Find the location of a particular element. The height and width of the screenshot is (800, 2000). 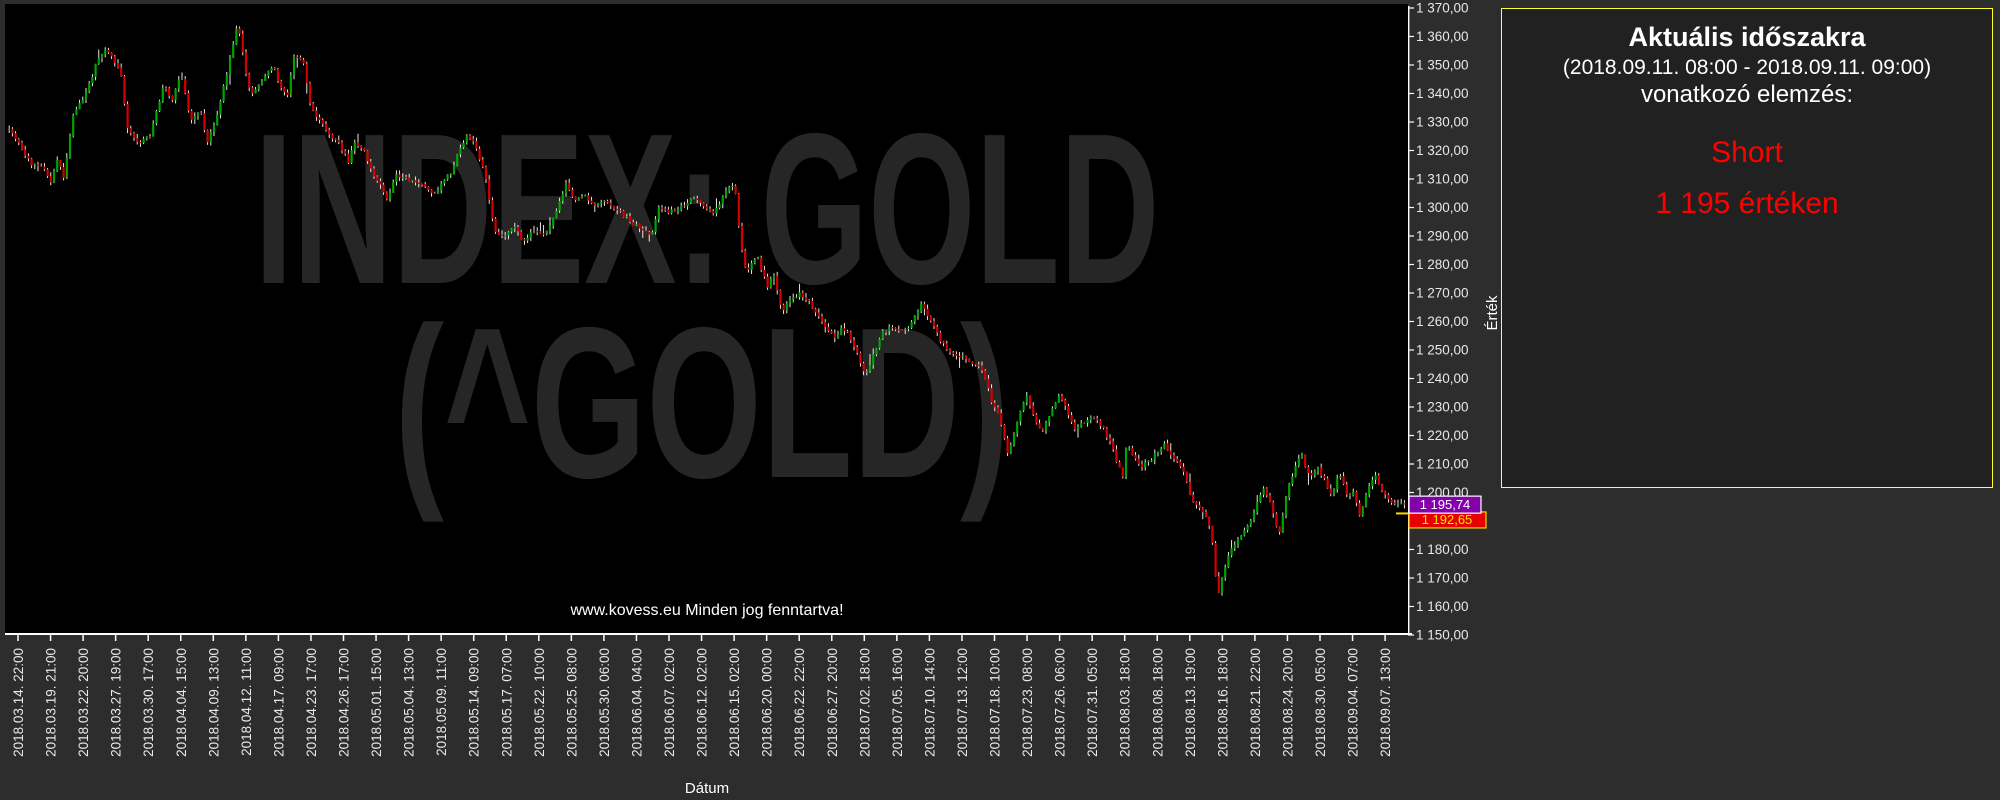

y-tick-label: 1 220,00 is located at coordinates (1442, 435).